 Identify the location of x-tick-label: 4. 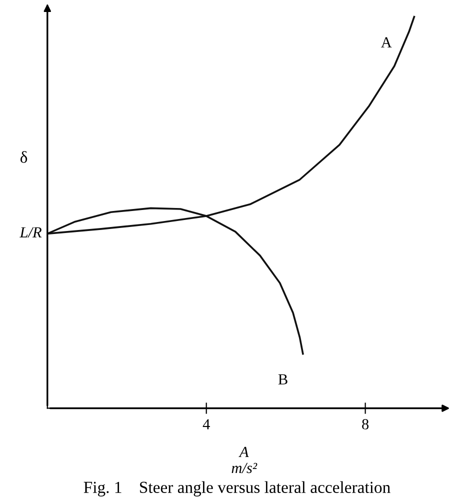
(206, 424).